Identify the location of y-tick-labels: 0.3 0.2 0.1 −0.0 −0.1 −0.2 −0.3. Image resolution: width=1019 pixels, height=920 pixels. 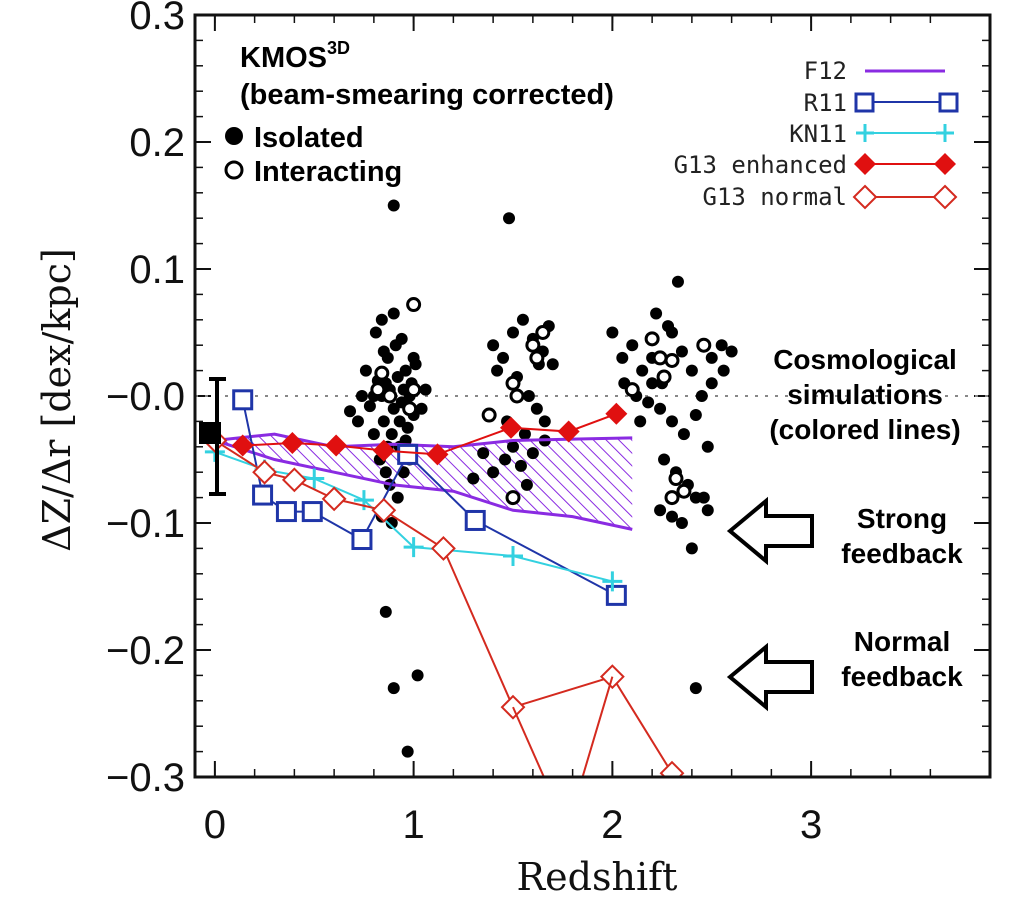
(145, 400).